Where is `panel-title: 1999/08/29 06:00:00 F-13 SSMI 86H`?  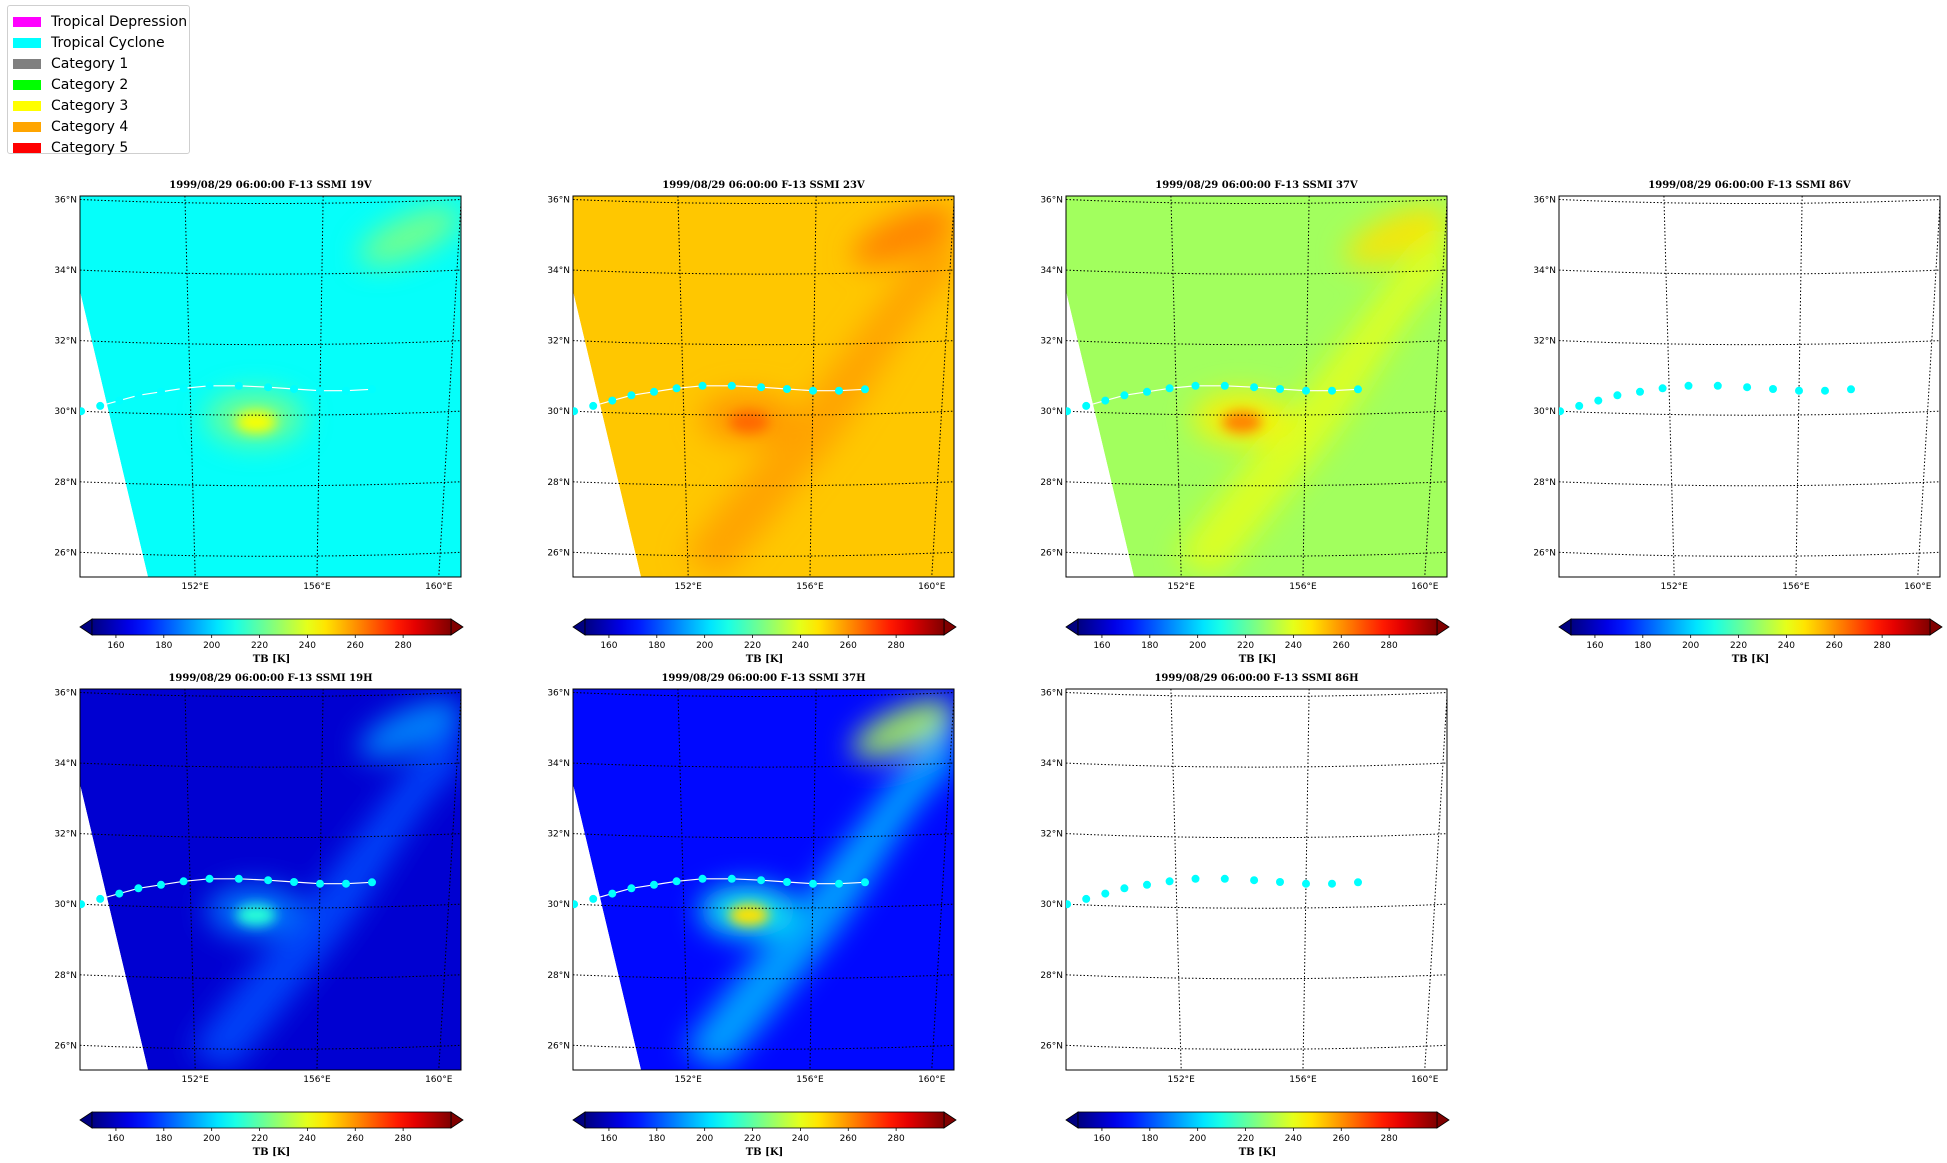
panel-title: 1999/08/29 06:00:00 F-13 SSMI 86H is located at coordinates (1256, 678).